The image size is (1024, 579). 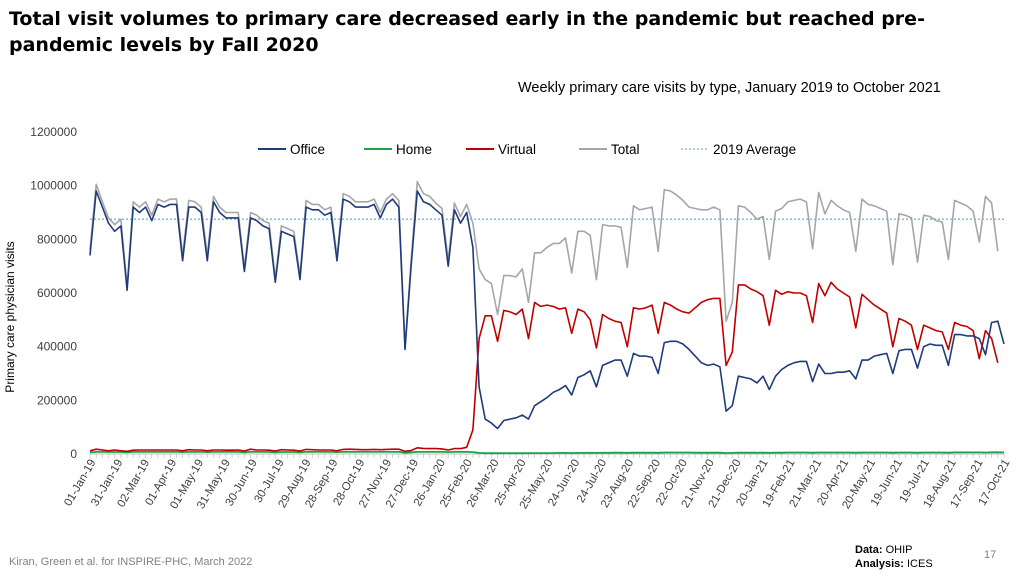 I want to click on y-tick-label: 1000000, so click(x=53, y=186).